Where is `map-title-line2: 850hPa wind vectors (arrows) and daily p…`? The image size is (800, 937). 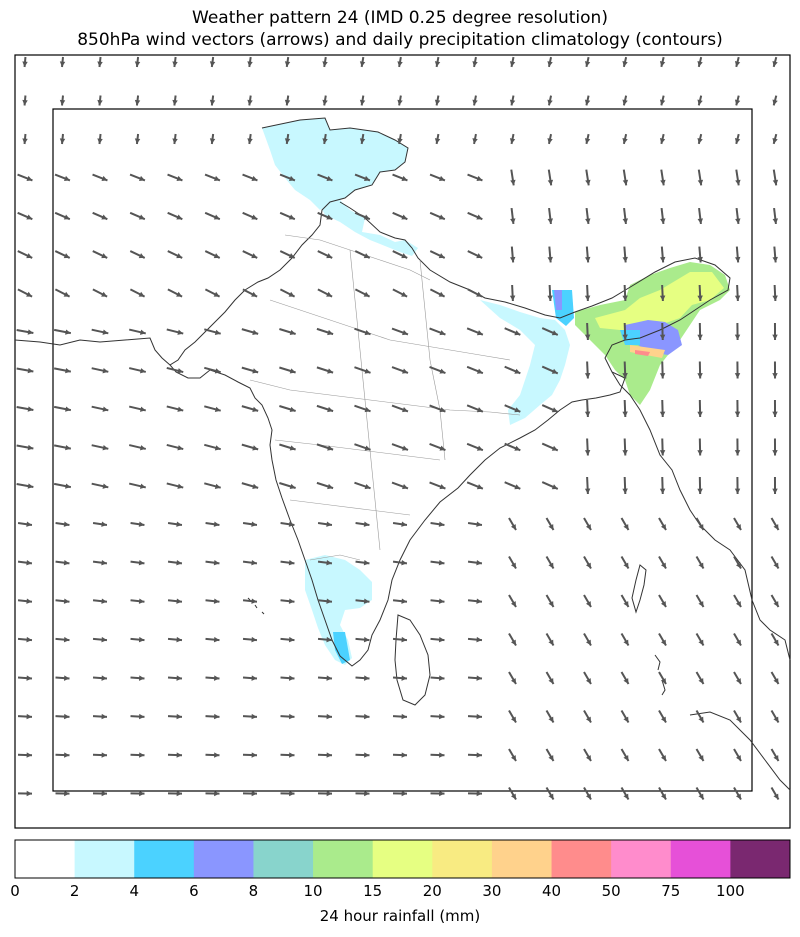 map-title-line2: 850hPa wind vectors (arrows) and daily p… is located at coordinates (400, 40).